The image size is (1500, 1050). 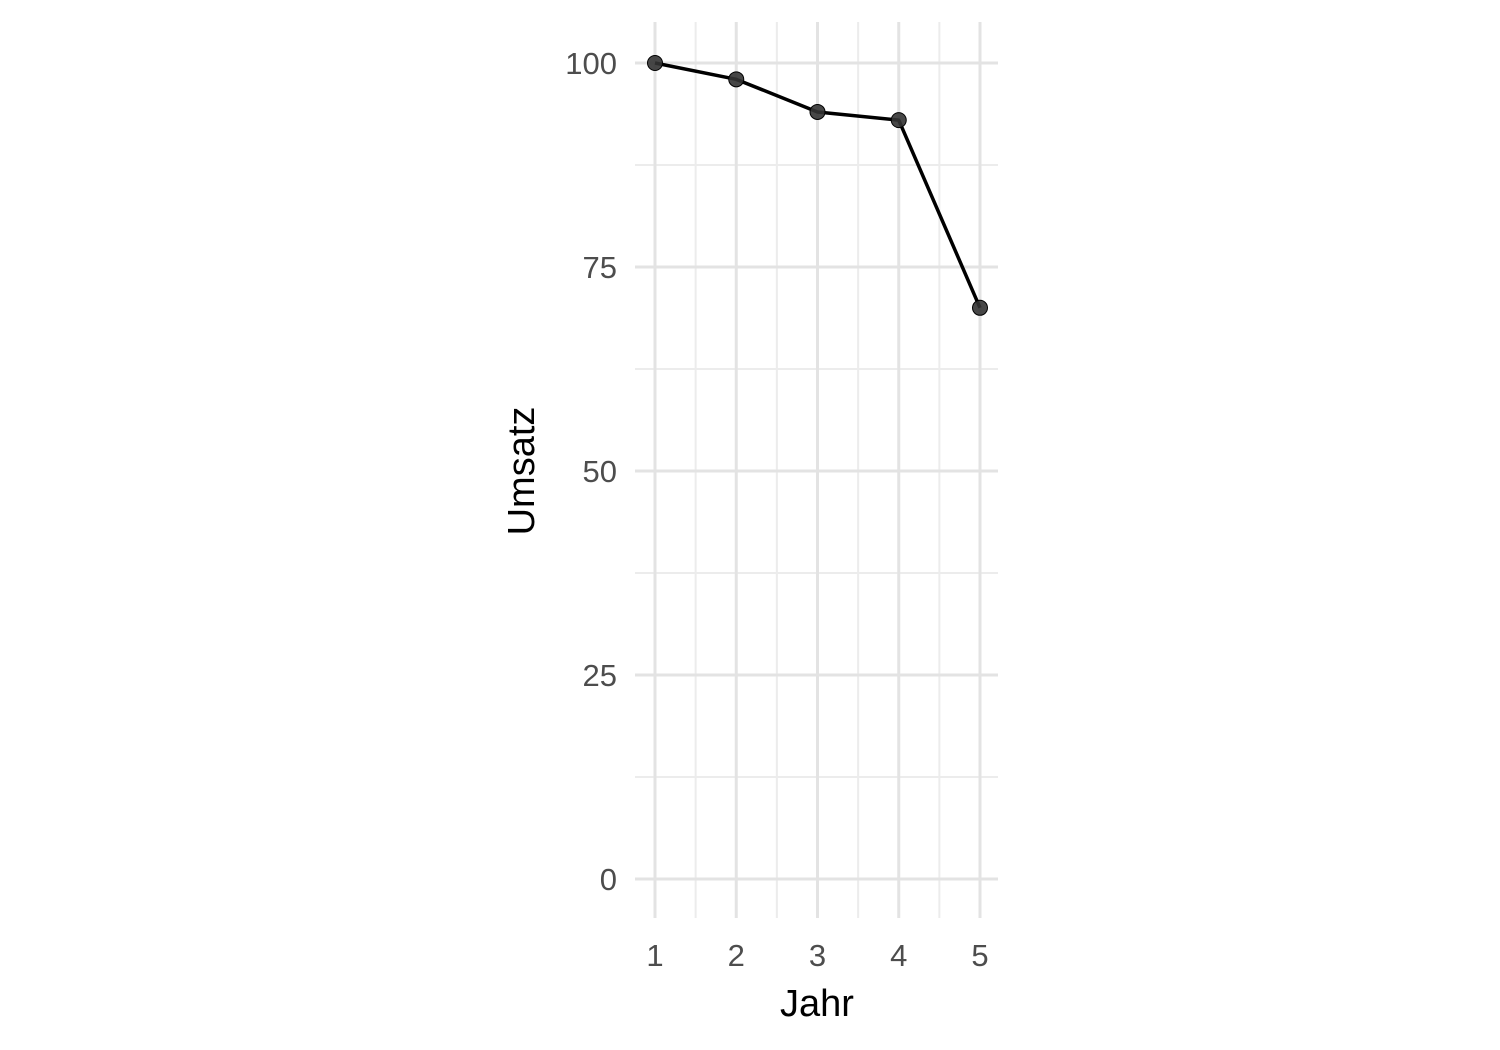 I want to click on x-tick-label: 3, so click(x=817, y=955).